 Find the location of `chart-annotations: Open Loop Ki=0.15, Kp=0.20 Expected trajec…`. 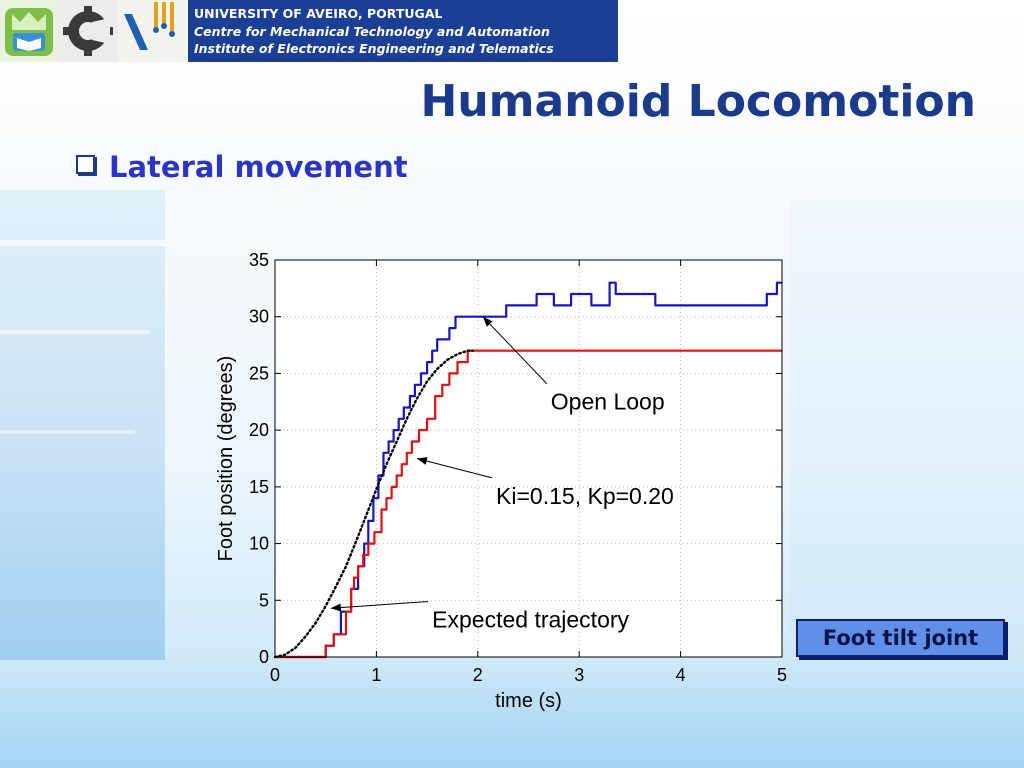

chart-annotations: Open Loop Ki=0.15, Kp=0.20 Expected trajec… is located at coordinates (502, 474).